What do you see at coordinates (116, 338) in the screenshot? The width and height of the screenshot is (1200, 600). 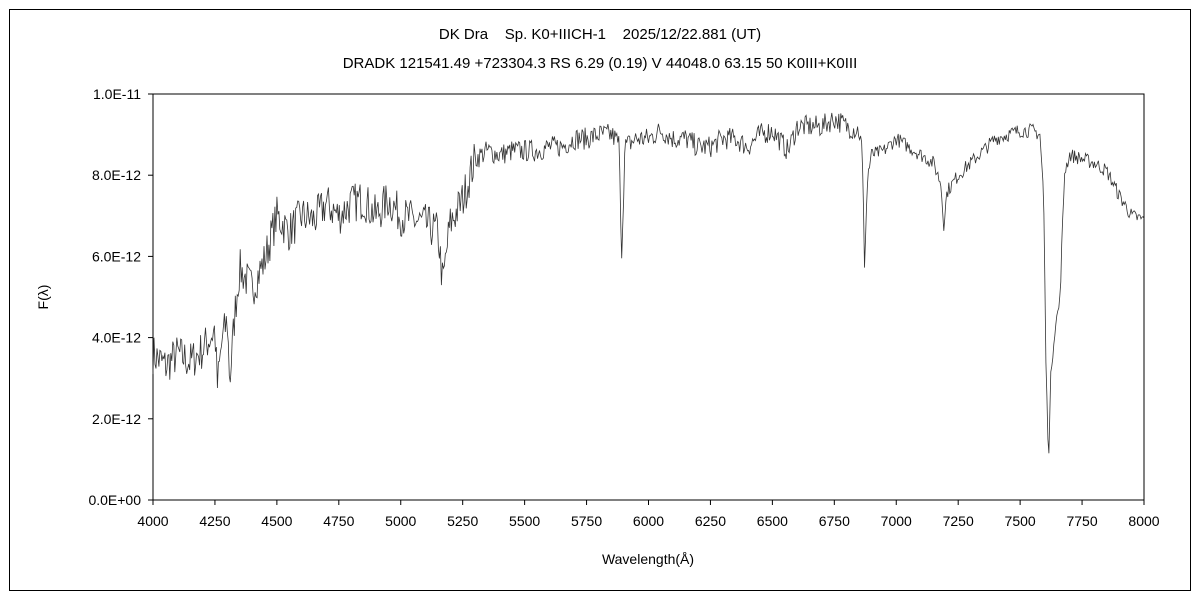 I see `y-tick-label: 4.0E-12` at bounding box center [116, 338].